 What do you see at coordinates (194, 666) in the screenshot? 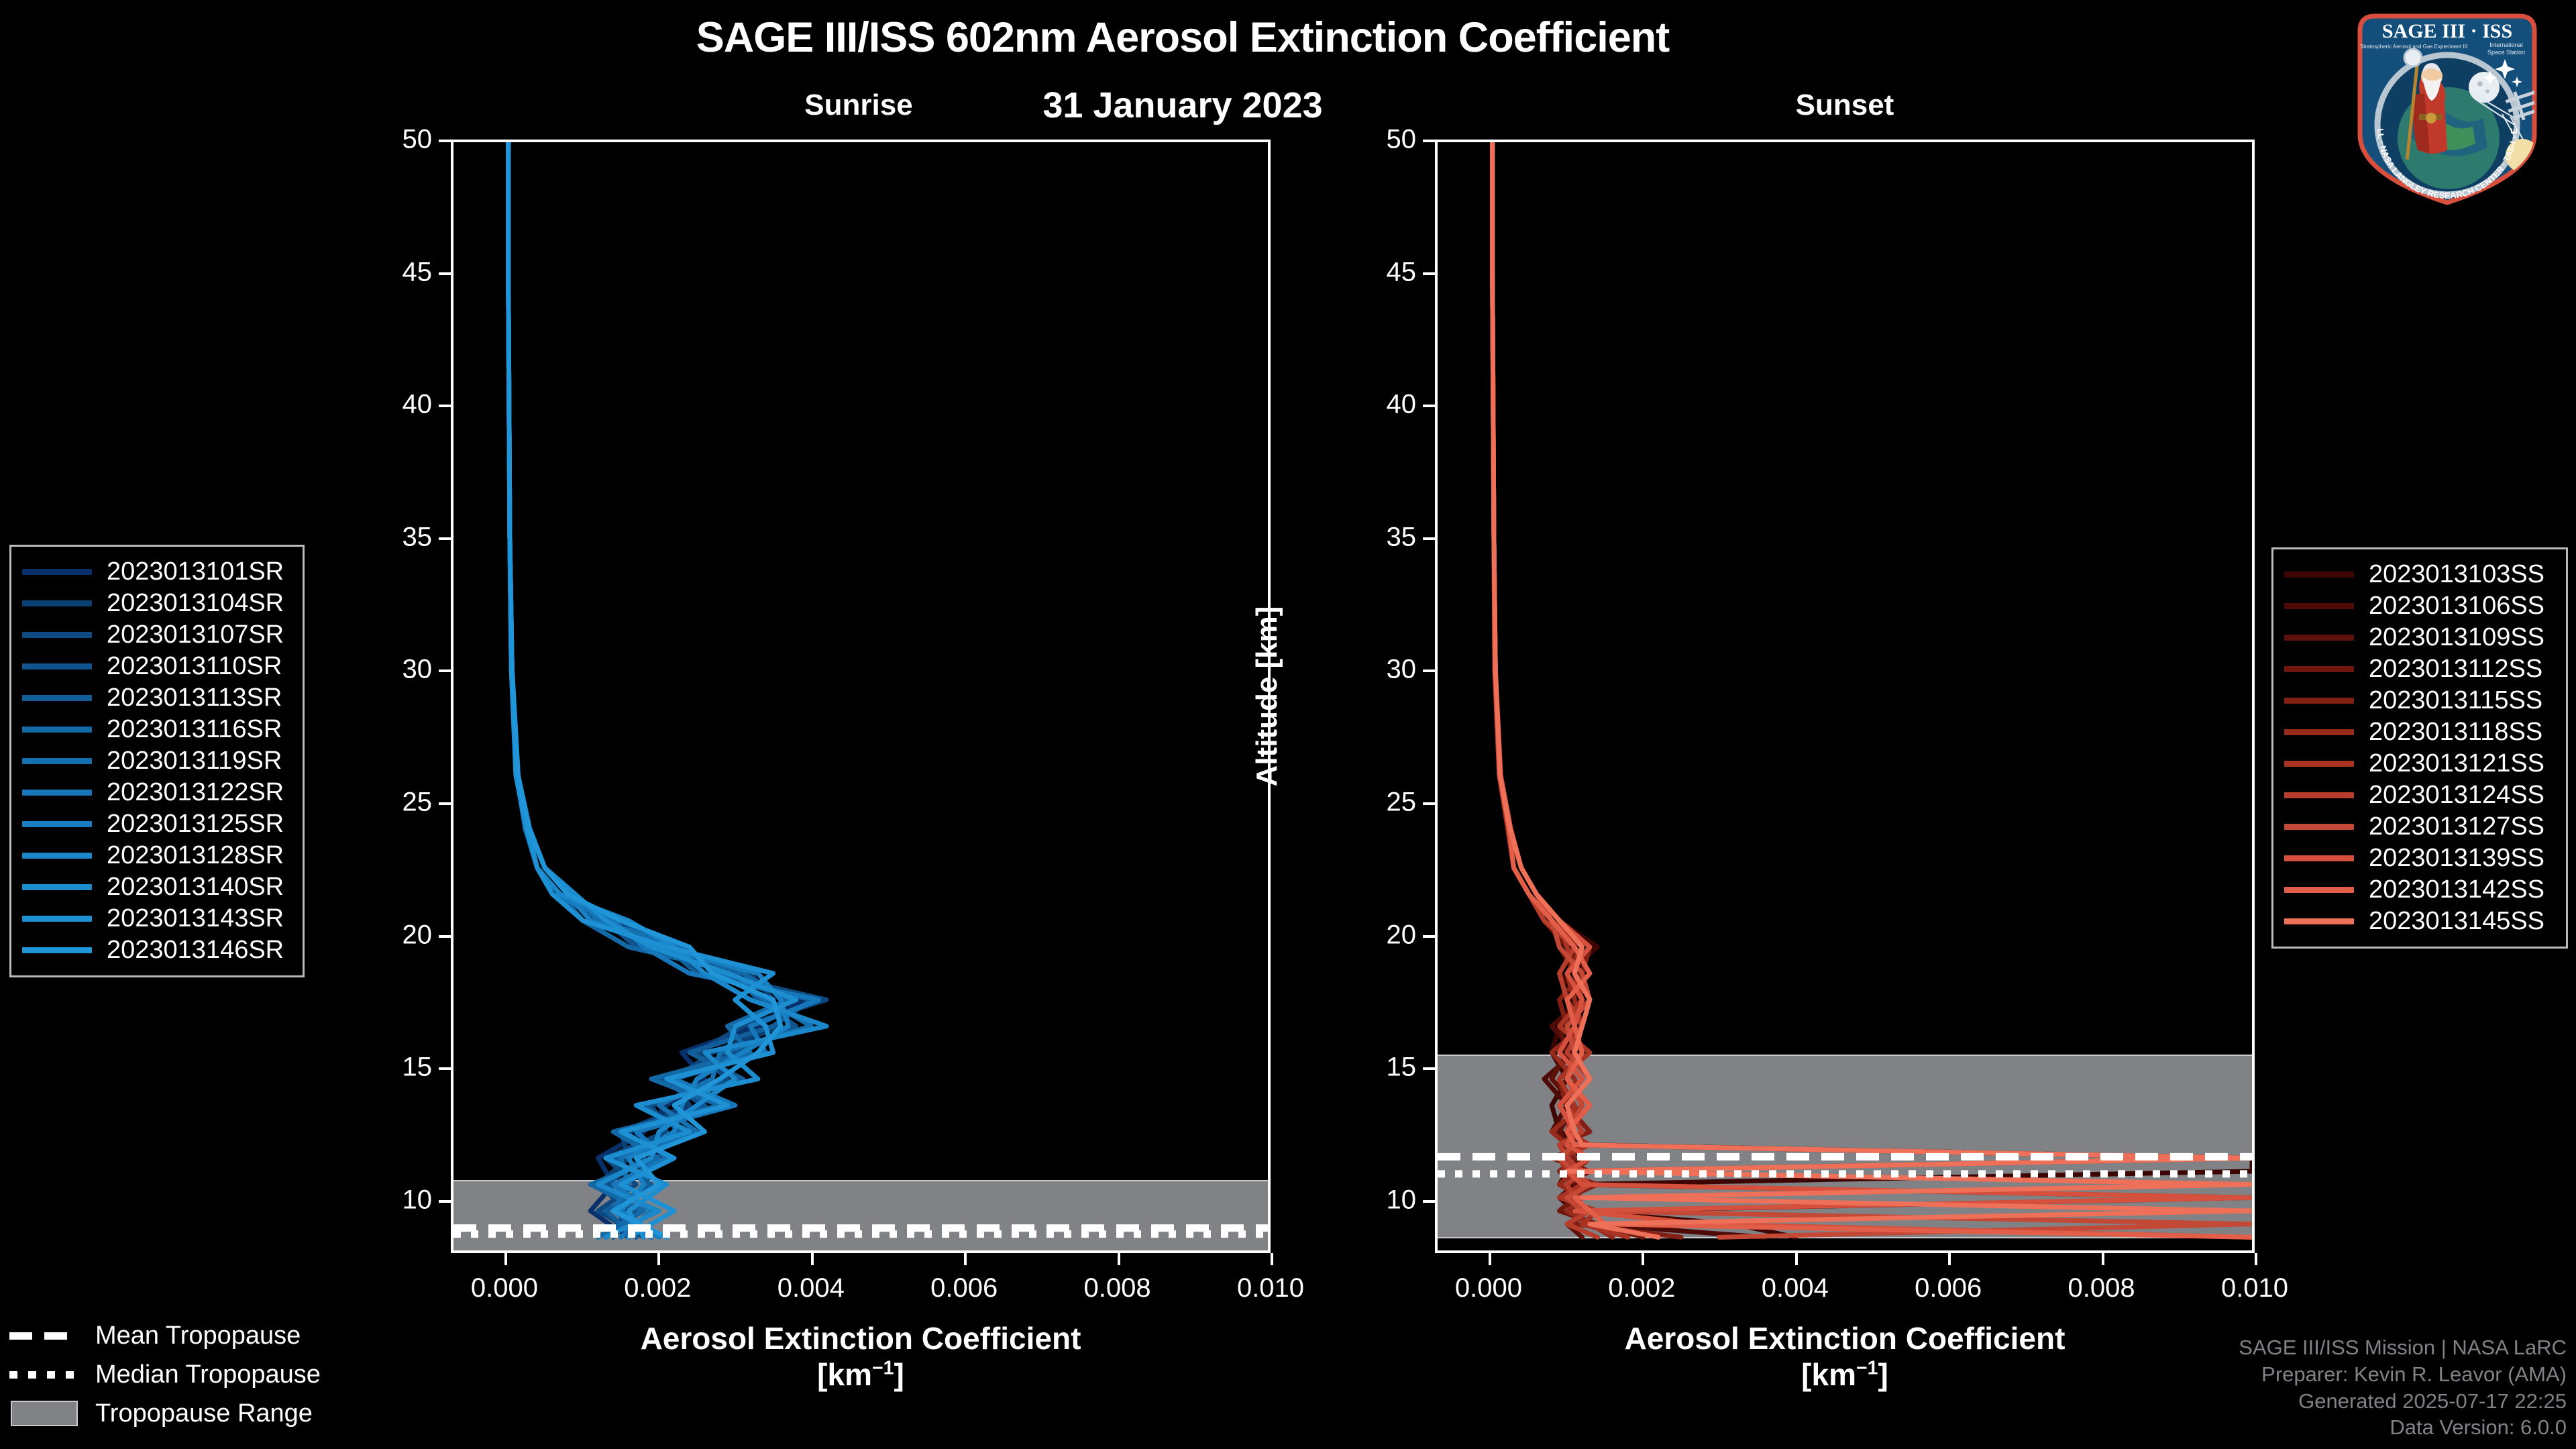
I see `legend-item-label: 2023013110SR` at bounding box center [194, 666].